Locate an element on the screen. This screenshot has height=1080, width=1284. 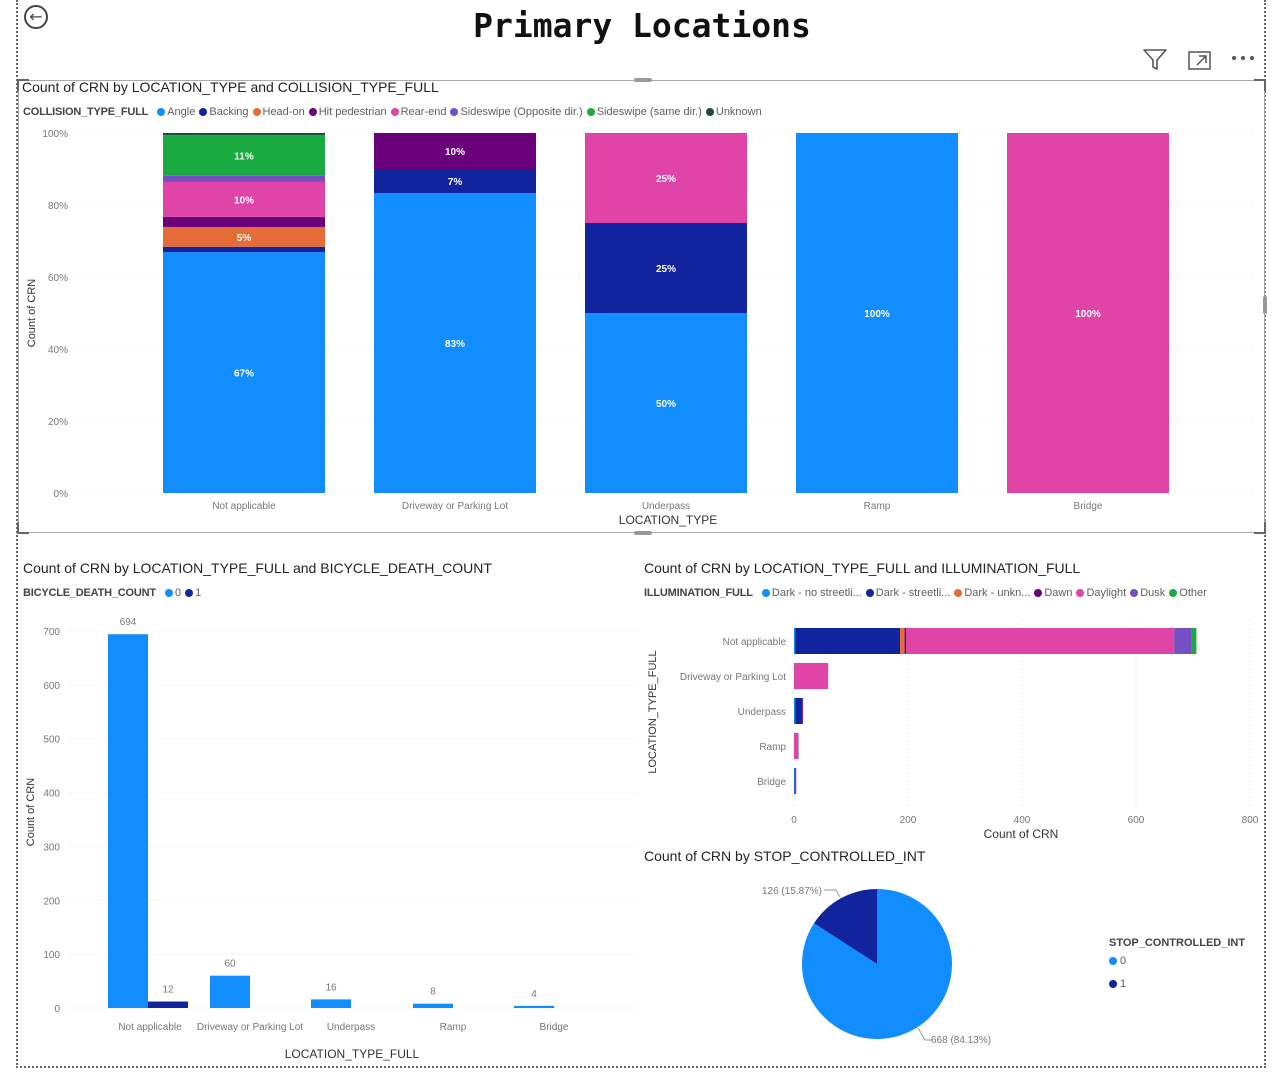
legend-item-backing: Backing is located at coordinates (224, 112).